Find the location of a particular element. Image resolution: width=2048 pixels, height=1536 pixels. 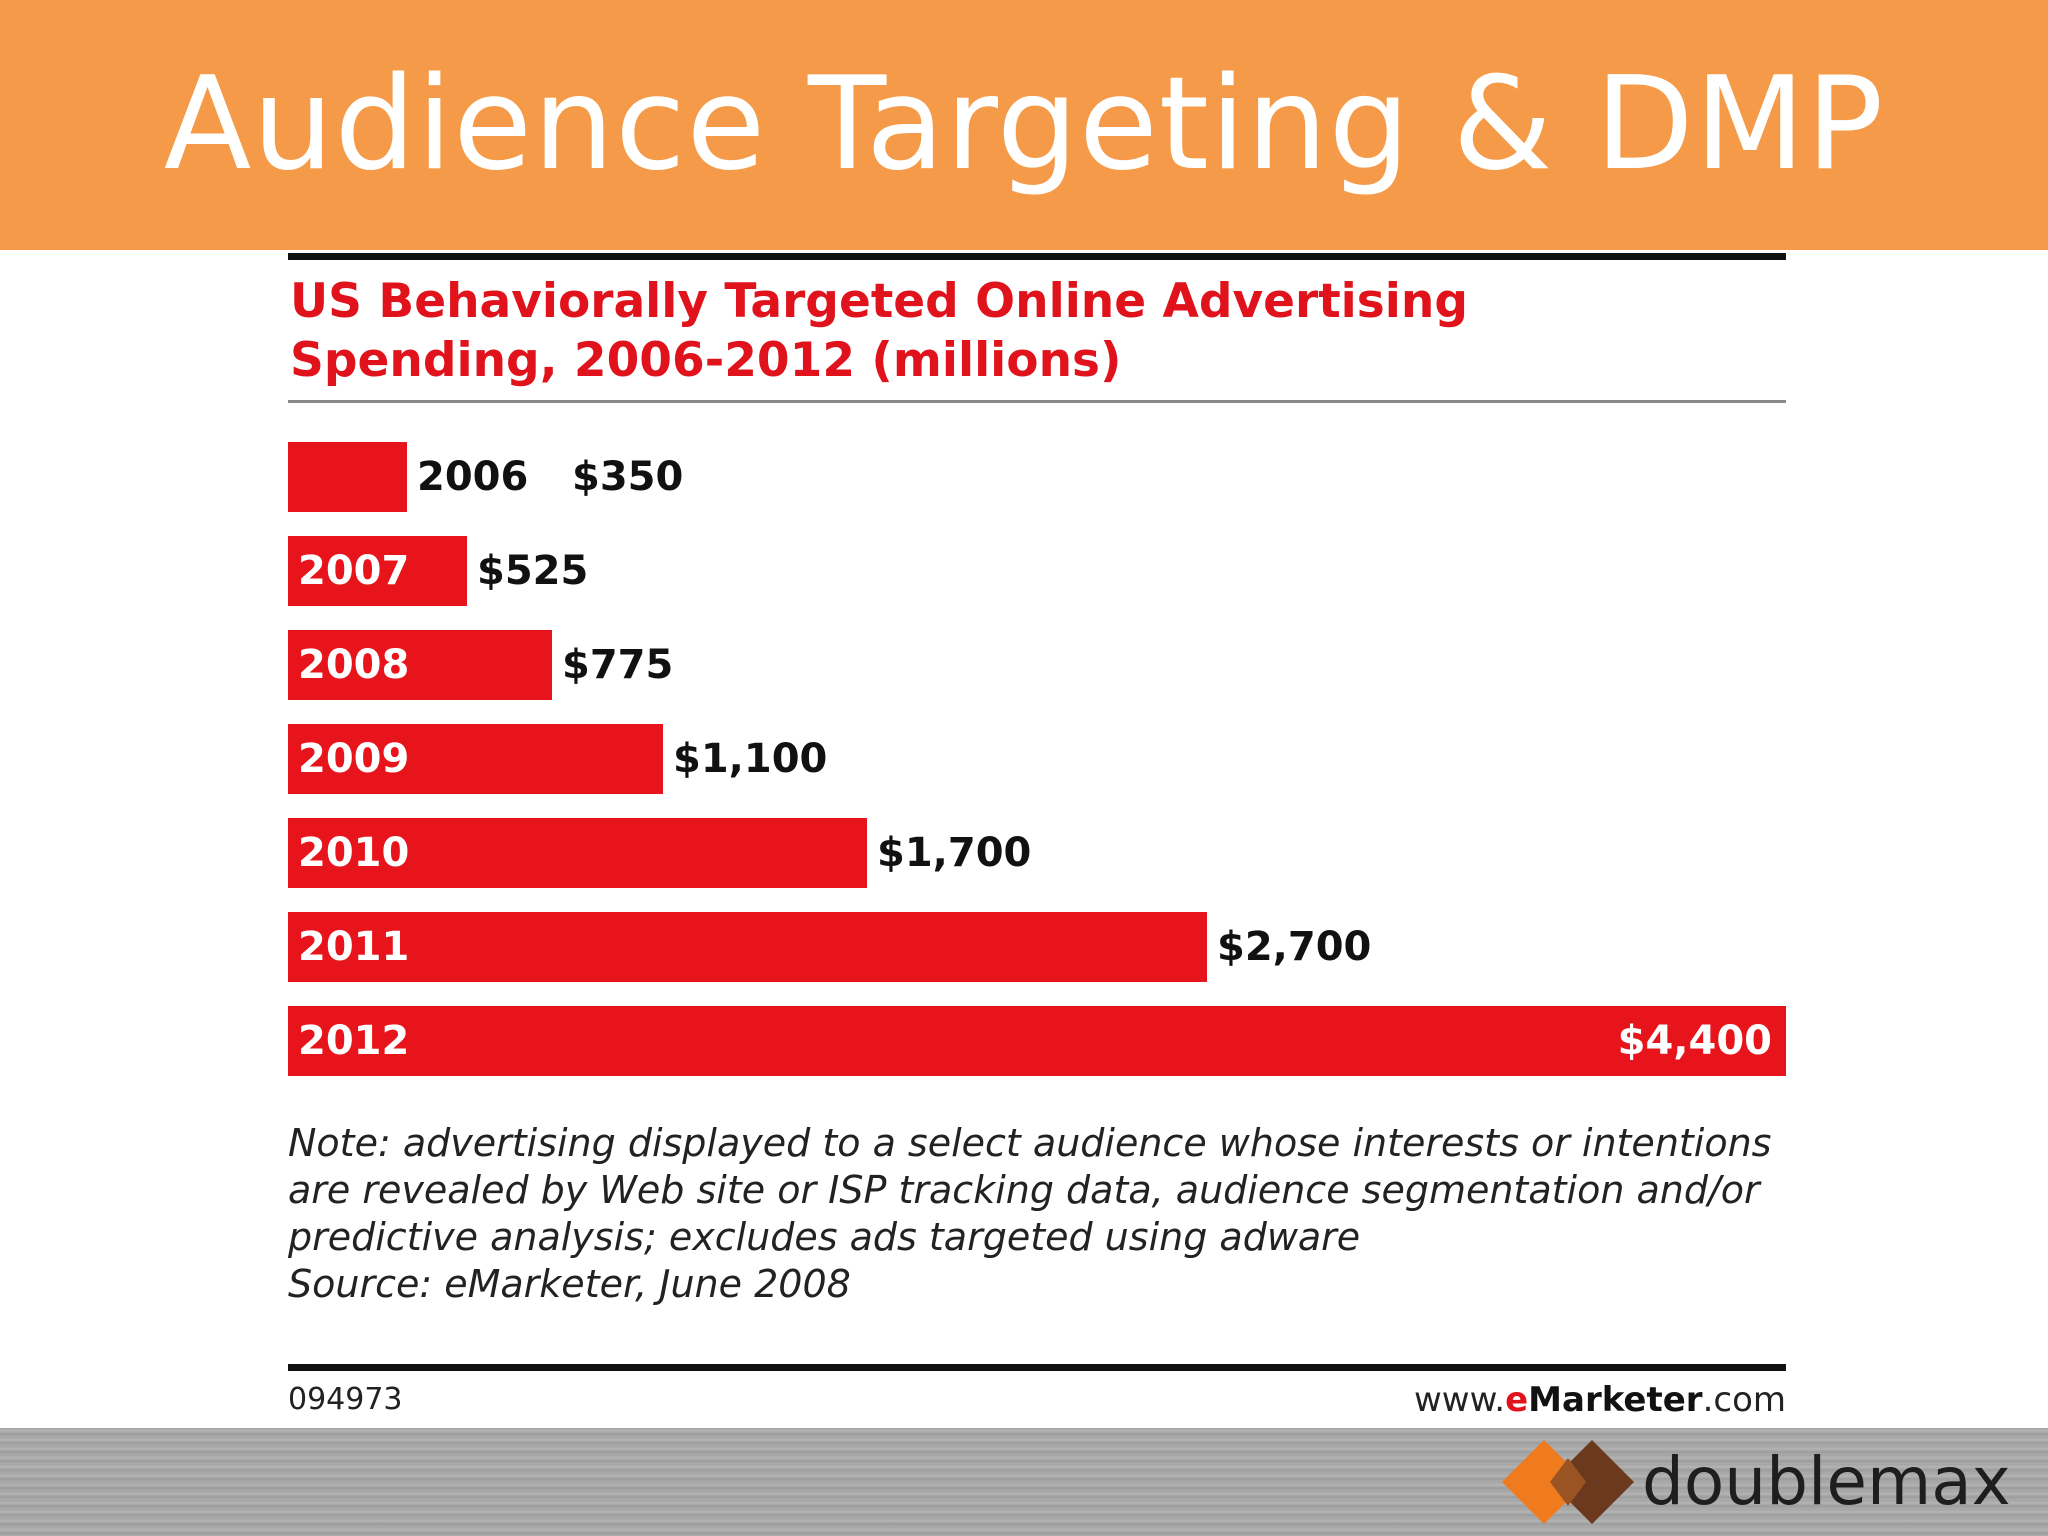

bar-value-label: $775 is located at coordinates (618, 665).